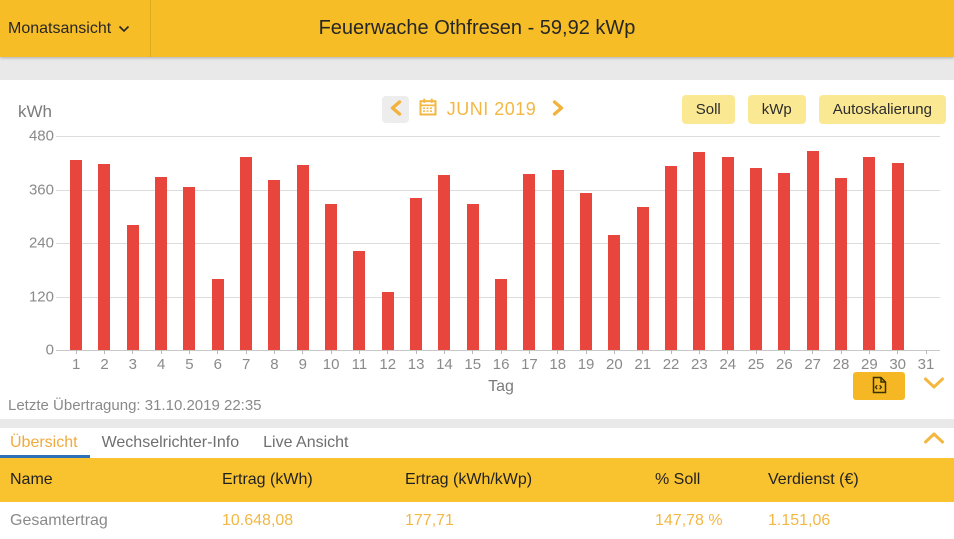 This screenshot has height=539, width=954. What do you see at coordinates (359, 364) in the screenshot?
I see `x-tick-label-11: 11` at bounding box center [359, 364].